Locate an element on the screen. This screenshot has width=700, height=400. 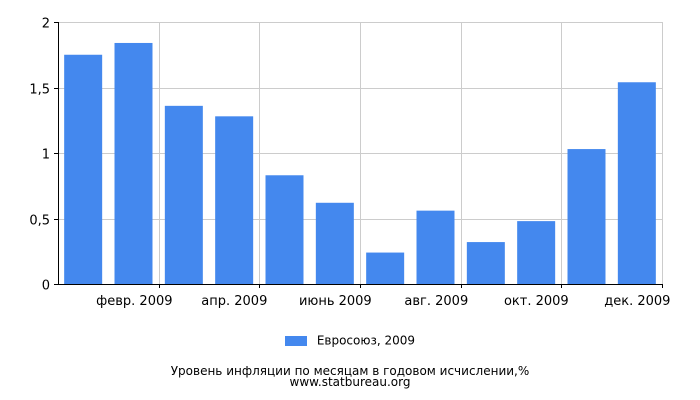
legend-swatch is located at coordinates (295, 340).